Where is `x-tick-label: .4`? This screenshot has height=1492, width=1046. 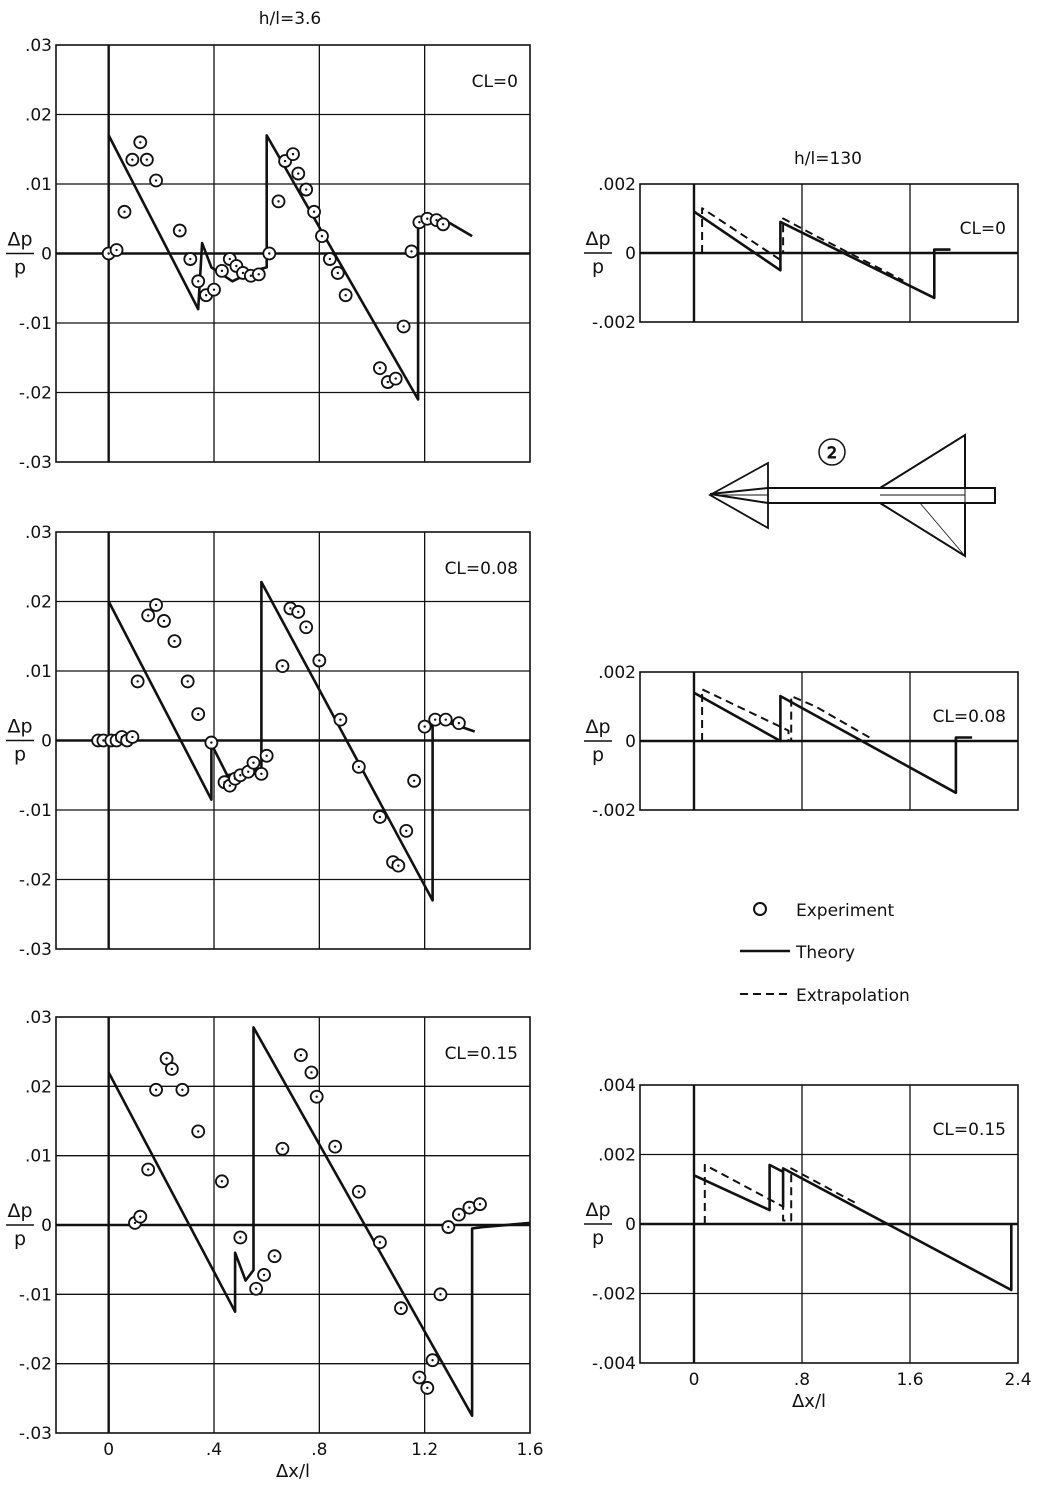
x-tick-label: .4 is located at coordinates (214, 1450).